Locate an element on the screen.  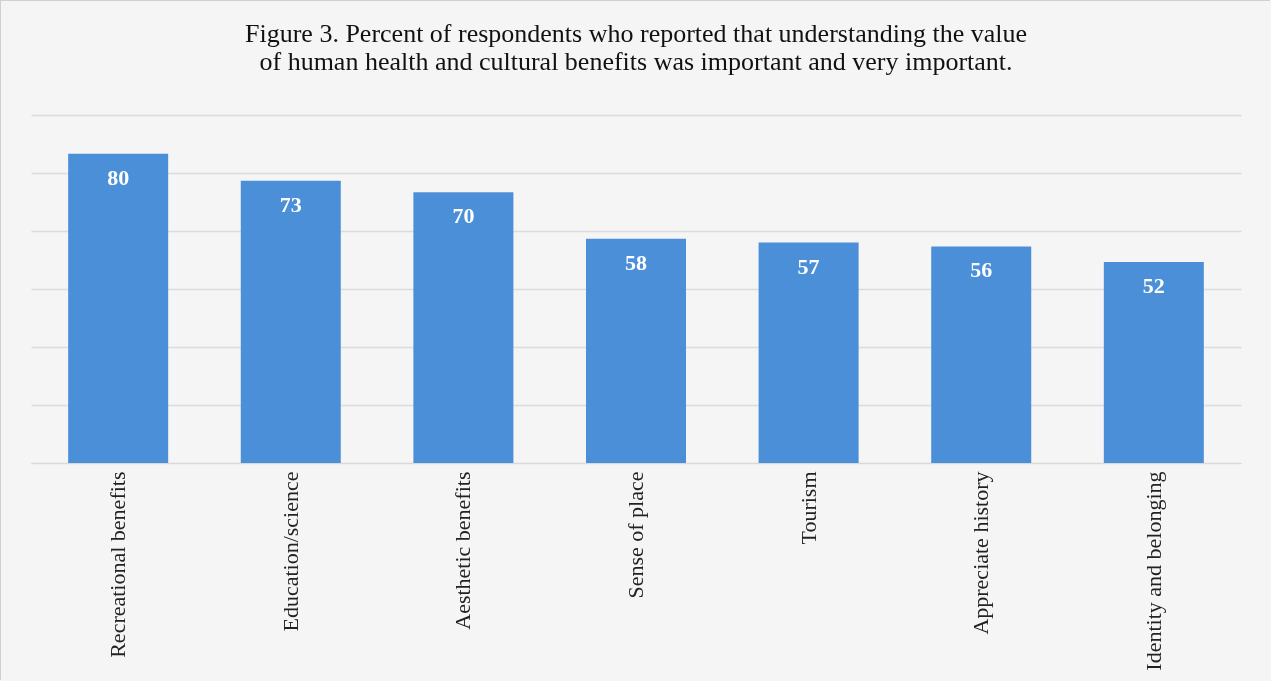
x-tick-label: Aesthetic benefits is located at coordinates (463, 550).